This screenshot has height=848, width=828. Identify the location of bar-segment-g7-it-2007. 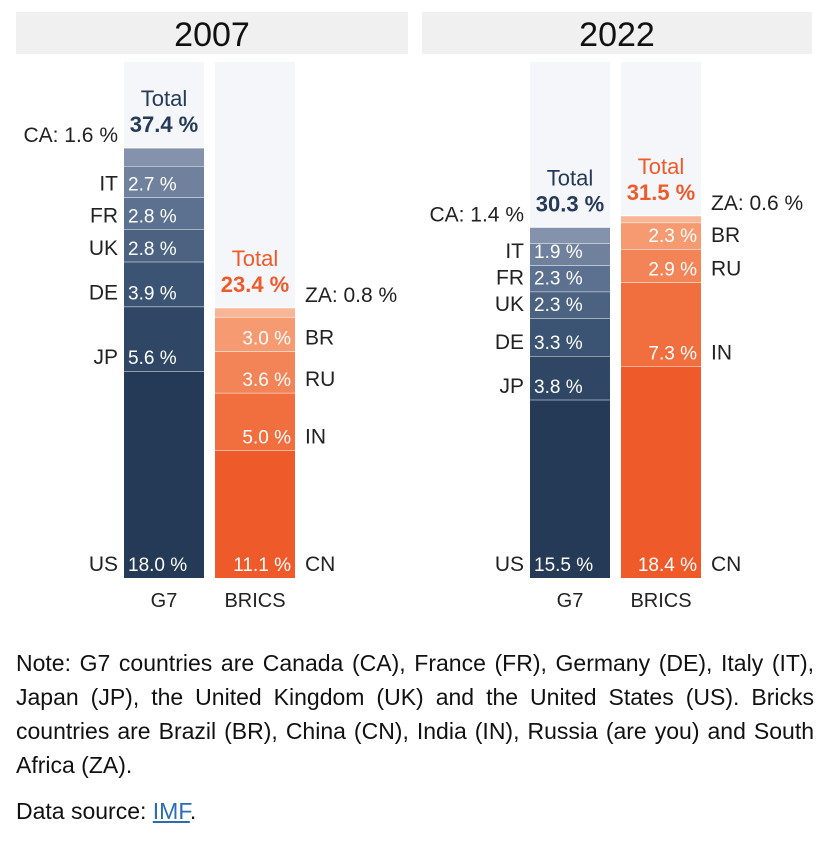
(164, 182).